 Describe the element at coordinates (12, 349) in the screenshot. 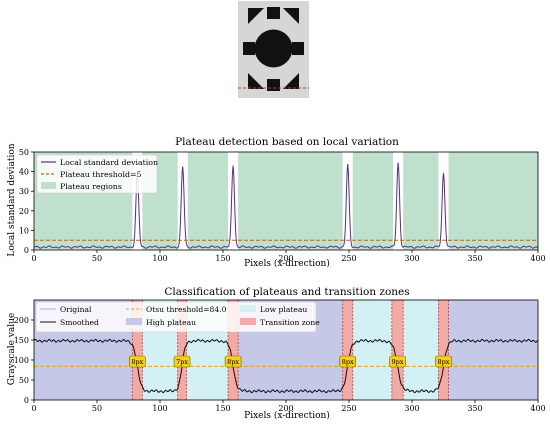

I see `y-axis-label: Grayscale value` at that location.